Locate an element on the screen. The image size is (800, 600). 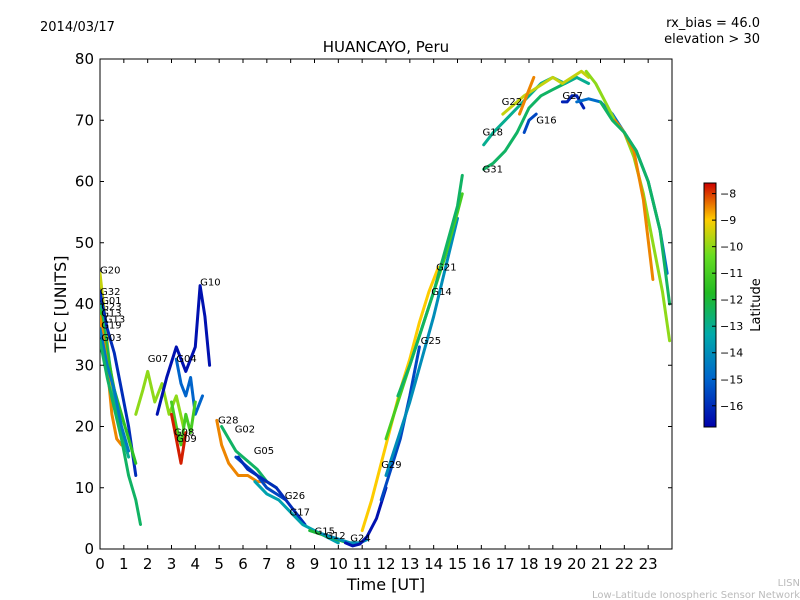
x-tick-label: 16 is located at coordinates (481, 564).